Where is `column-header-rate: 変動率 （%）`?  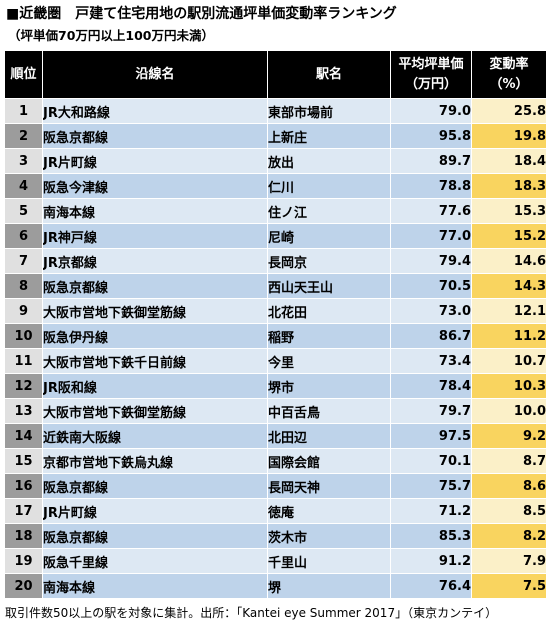 column-header-rate: 変動率 （%） is located at coordinates (509, 75).